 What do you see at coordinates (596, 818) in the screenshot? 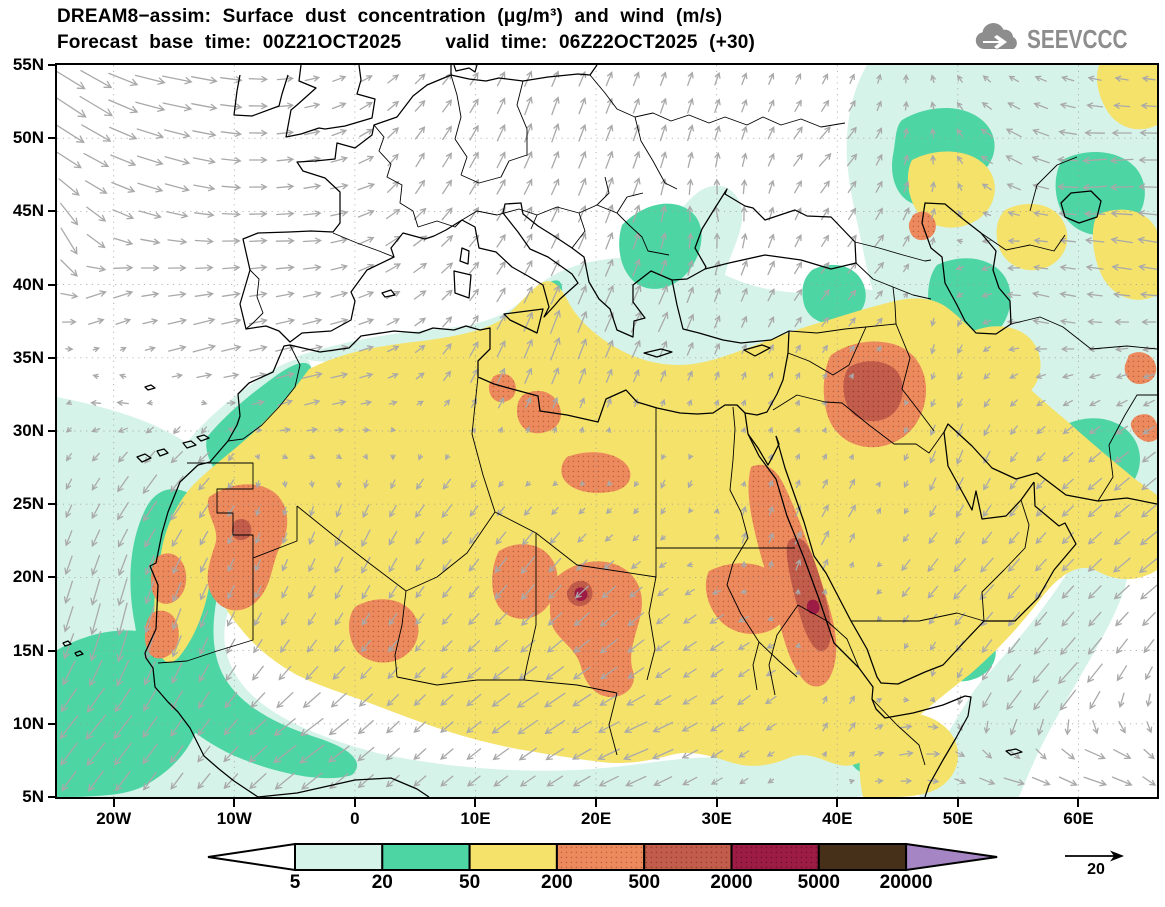
I see `lon-tick-label: 20E` at bounding box center [596, 818].